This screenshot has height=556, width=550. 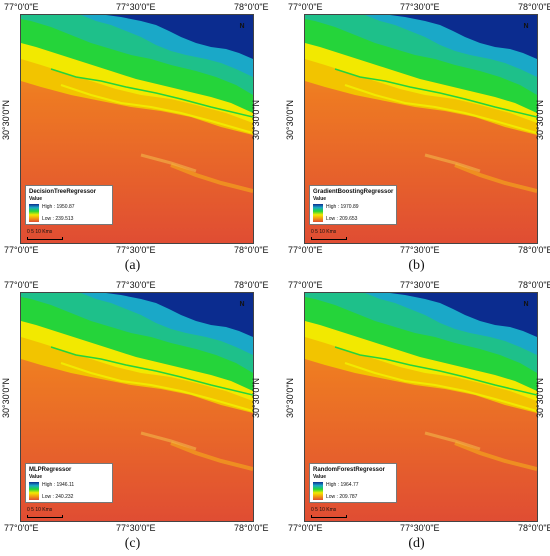 What do you see at coordinates (58, 219) in the screenshot?
I see `legend-low: Low : 239.513` at bounding box center [58, 219].